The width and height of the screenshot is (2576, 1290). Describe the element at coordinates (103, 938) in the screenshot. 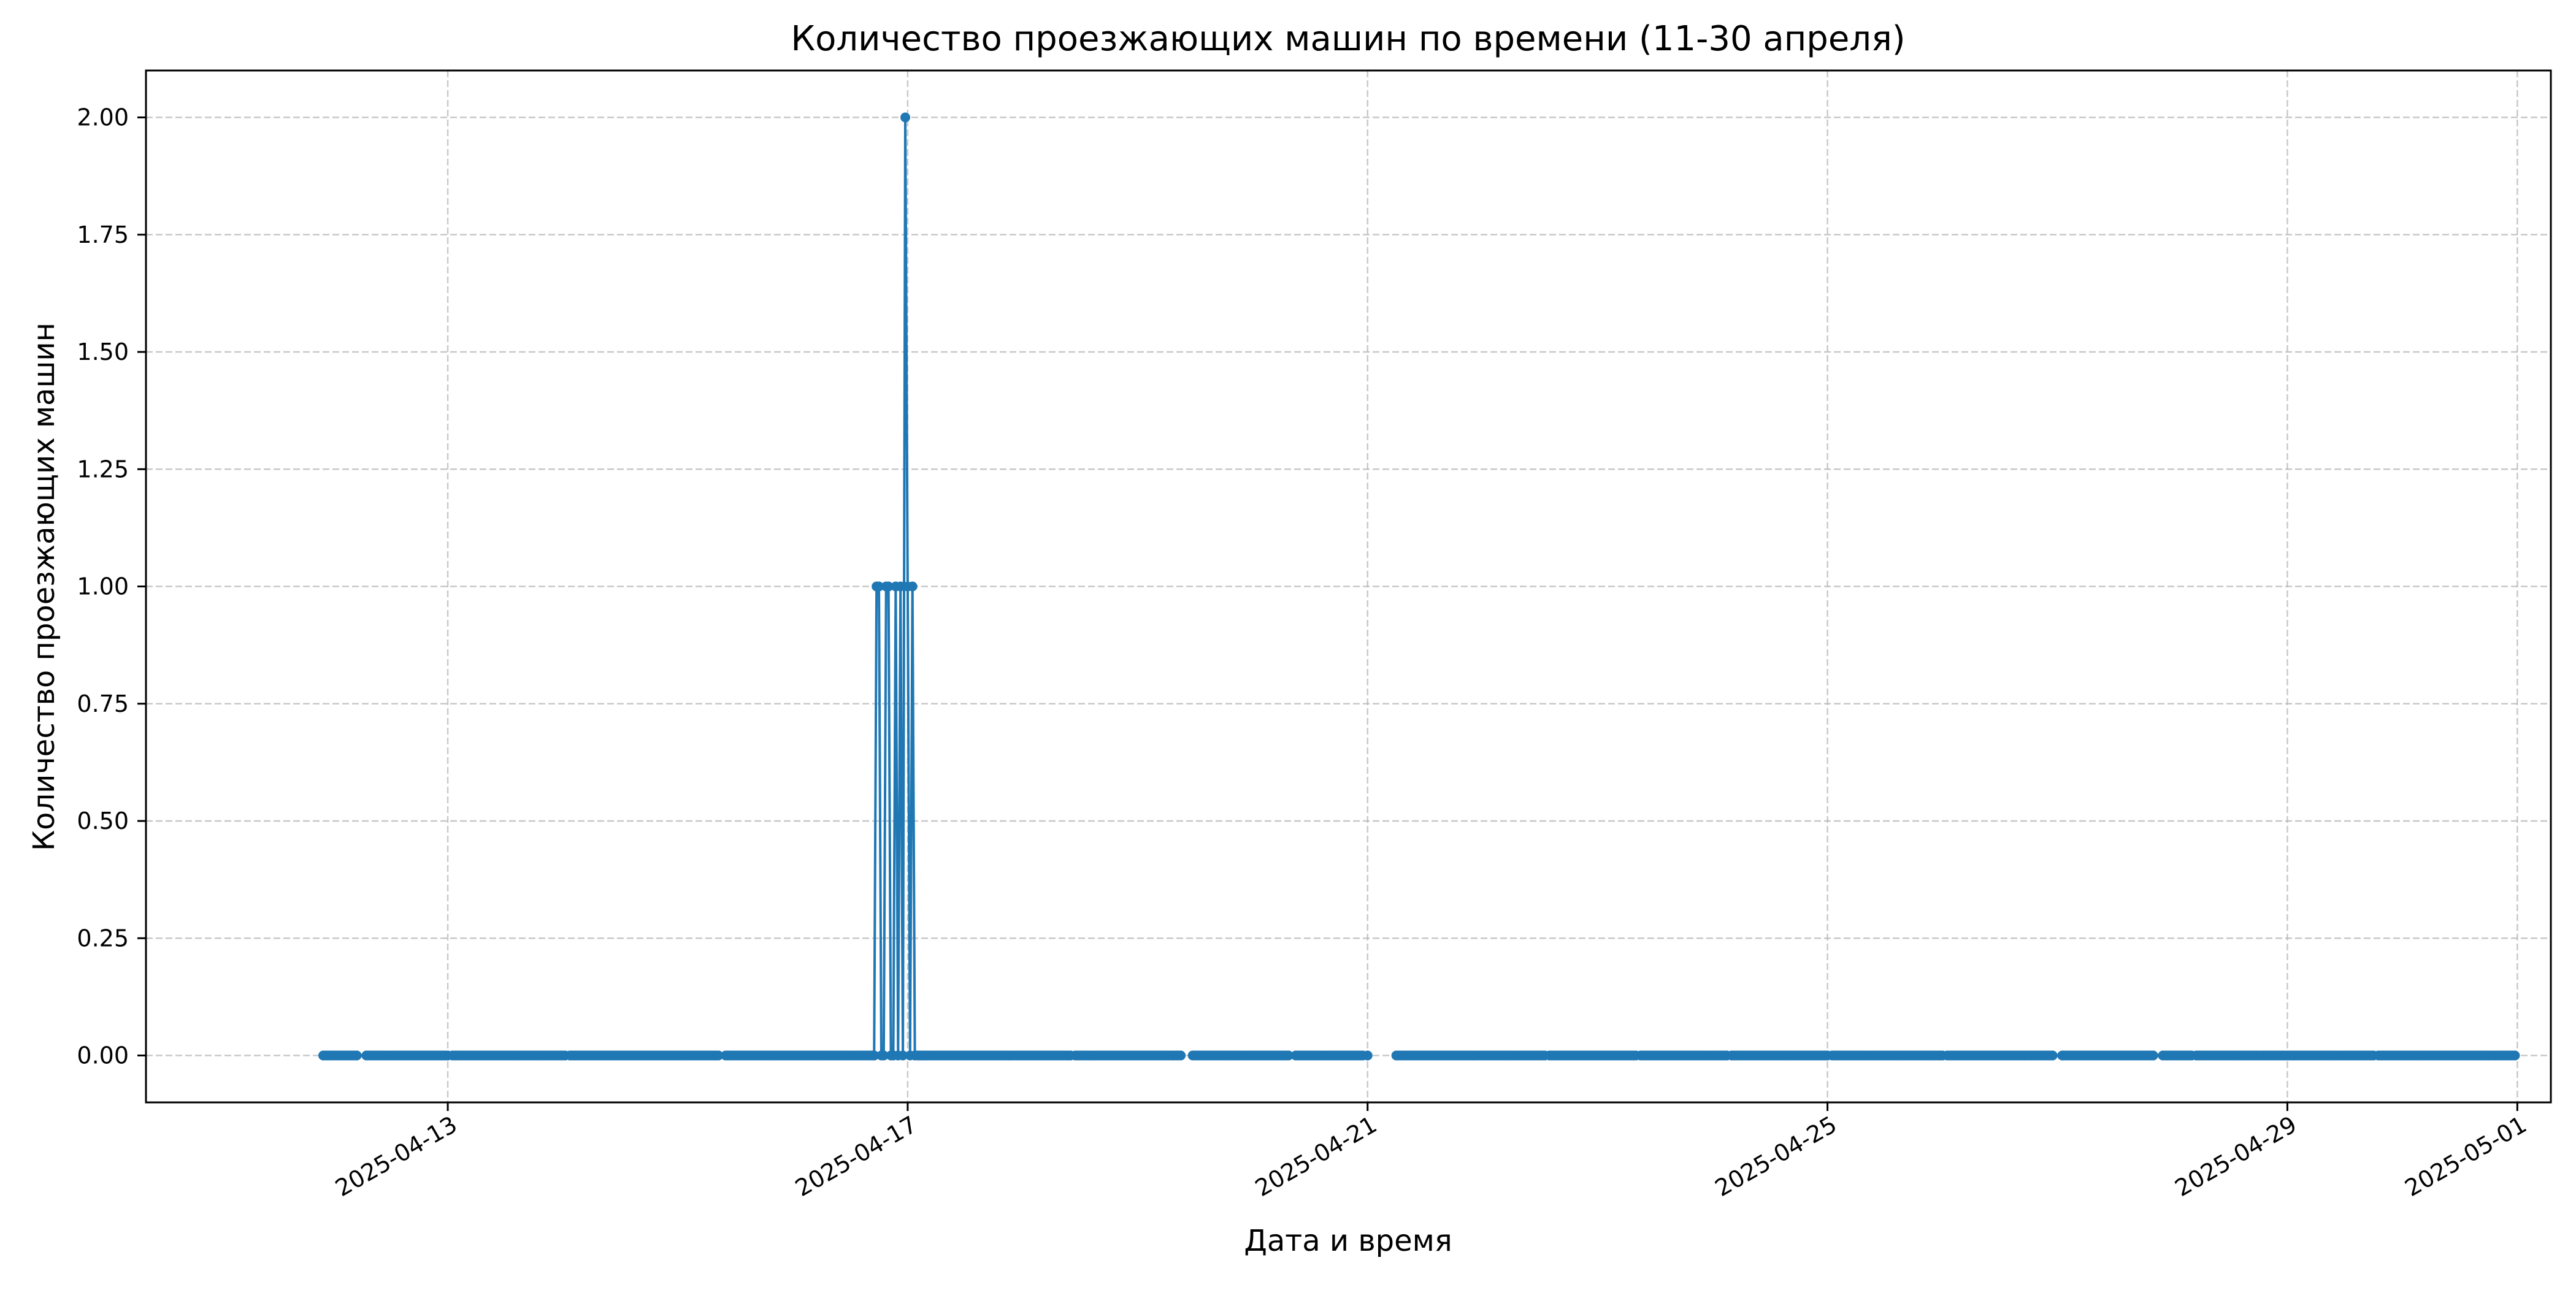

I see `y-tick-label: 0.25` at that location.